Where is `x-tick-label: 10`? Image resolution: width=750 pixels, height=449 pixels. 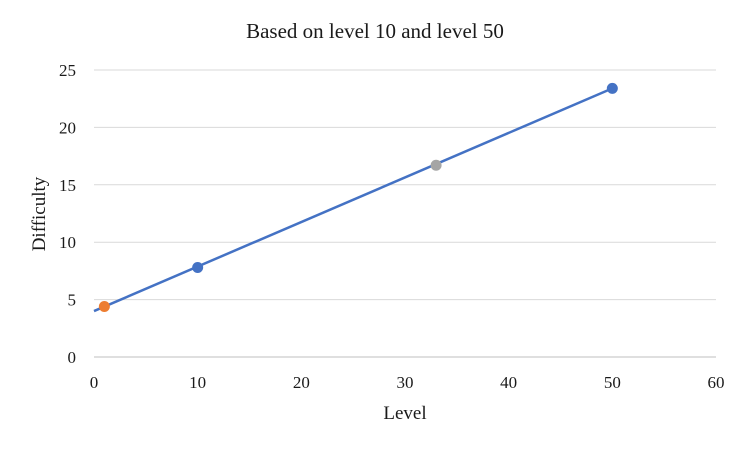
x-tick-label: 10 is located at coordinates (197, 382).